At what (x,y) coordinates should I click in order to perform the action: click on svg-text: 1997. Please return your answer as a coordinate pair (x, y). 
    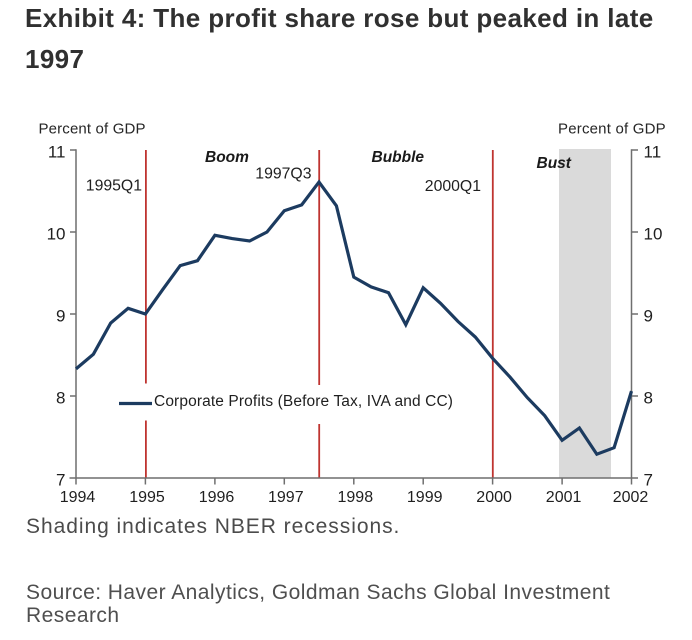
    Looking at the image, I should click on (286, 497).